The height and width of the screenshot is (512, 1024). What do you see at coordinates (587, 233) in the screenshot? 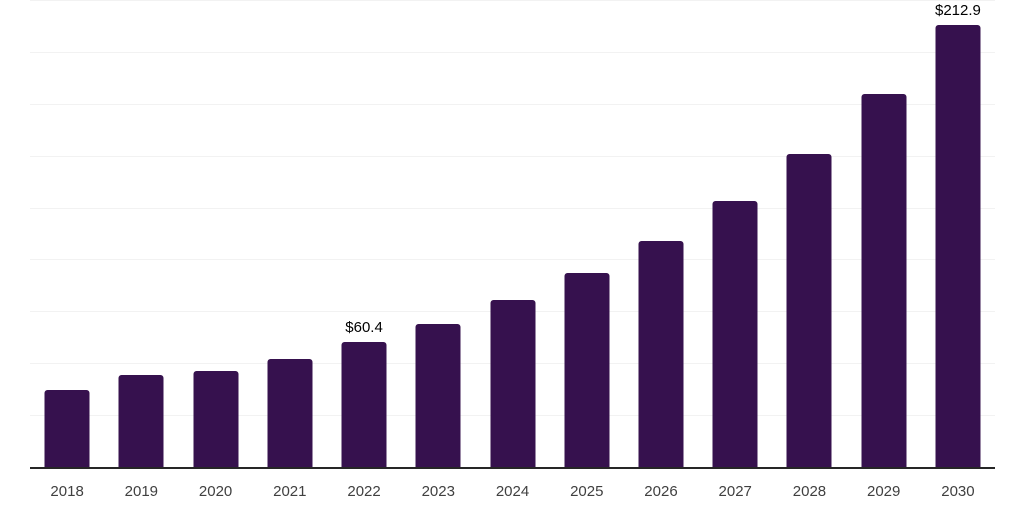
I see `bar-slot-2025` at bounding box center [587, 233].